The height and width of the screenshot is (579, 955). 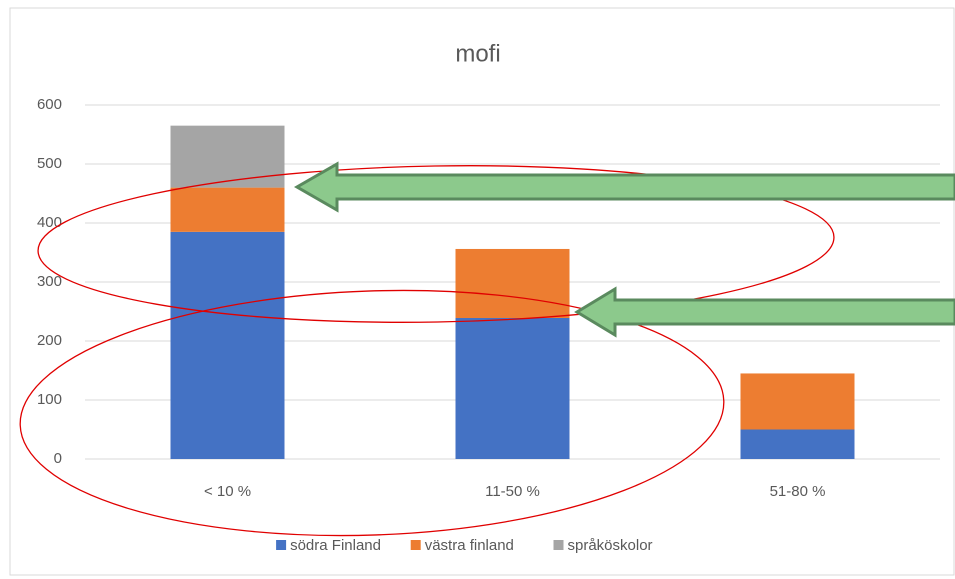 I want to click on legend-label: språköskolor, so click(x=610, y=545).